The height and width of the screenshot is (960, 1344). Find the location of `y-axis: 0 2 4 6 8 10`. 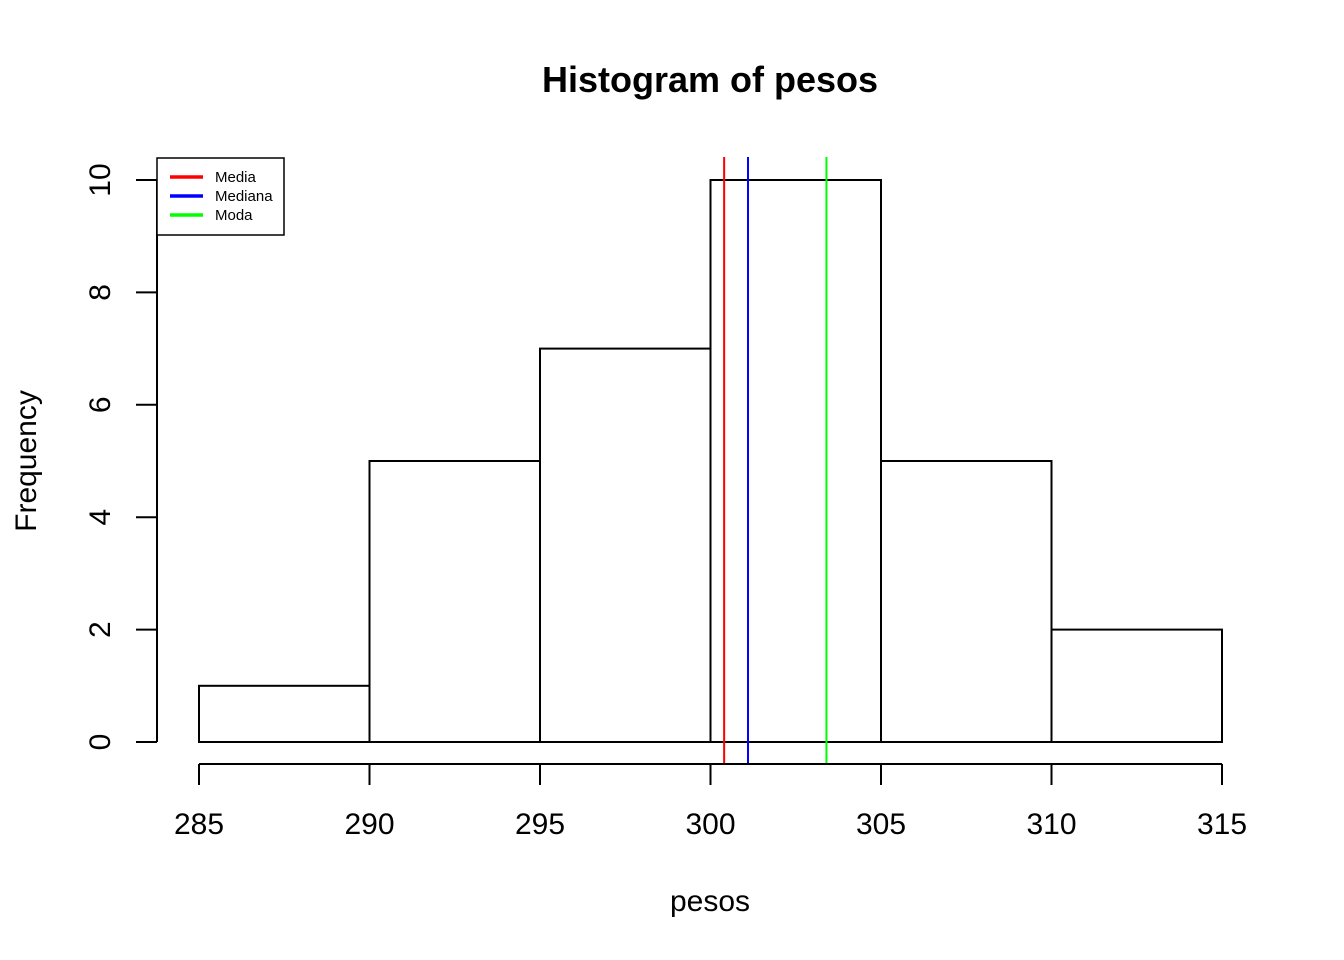

y-axis: 0 2 4 6 8 10 is located at coordinates (121, 457).